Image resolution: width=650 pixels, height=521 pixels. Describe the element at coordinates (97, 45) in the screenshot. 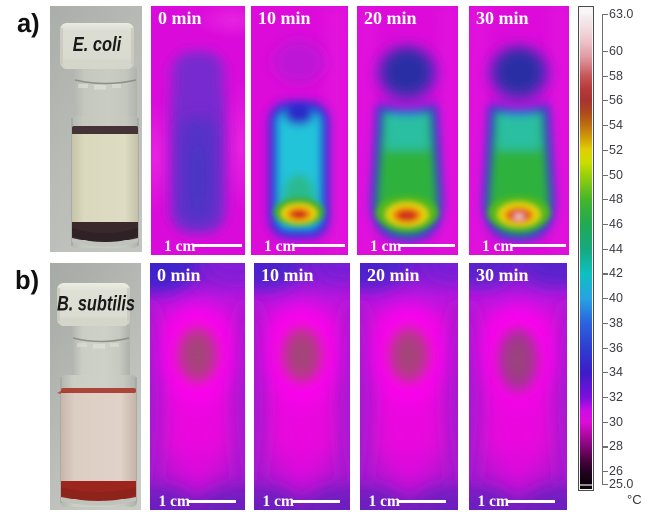

I see `svg-text: E. coli` at that location.